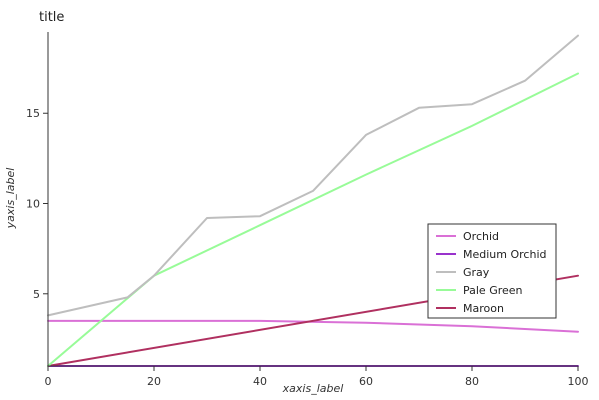 The height and width of the screenshot is (400, 599). Describe the element at coordinates (33, 113) in the screenshot. I see `y-tick-label: 15` at that location.